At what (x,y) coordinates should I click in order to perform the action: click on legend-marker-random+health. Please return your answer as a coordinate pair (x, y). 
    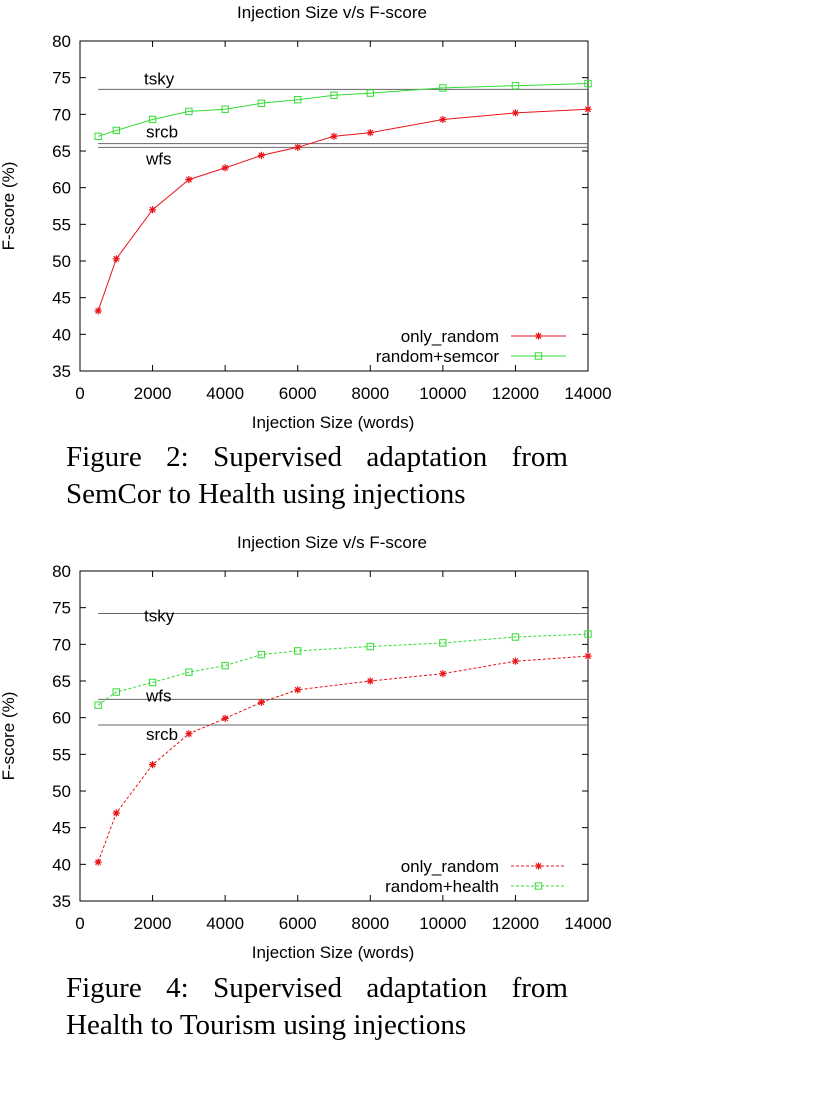
    Looking at the image, I should click on (538, 886).